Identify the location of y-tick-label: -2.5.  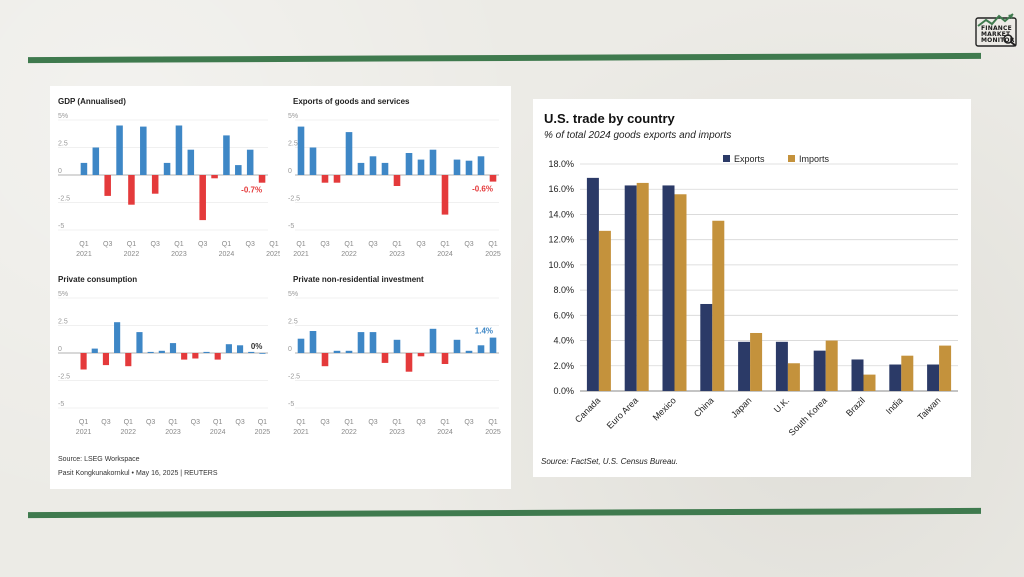
(64, 377).